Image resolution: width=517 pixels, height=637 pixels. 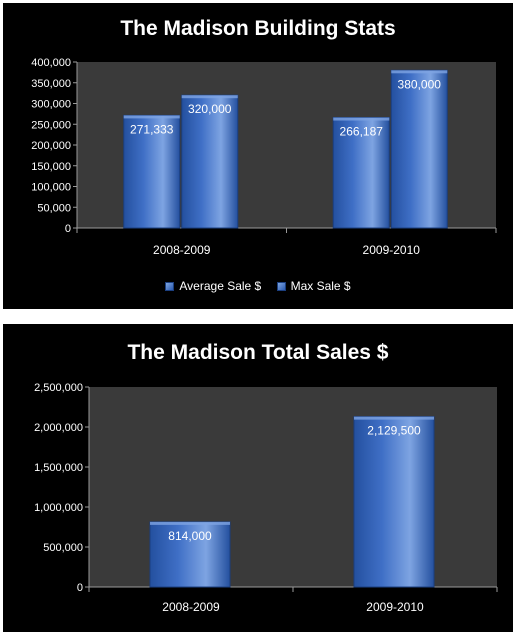 What do you see at coordinates (51, 63) in the screenshot?
I see `y-tick-label: 400,000` at bounding box center [51, 63].